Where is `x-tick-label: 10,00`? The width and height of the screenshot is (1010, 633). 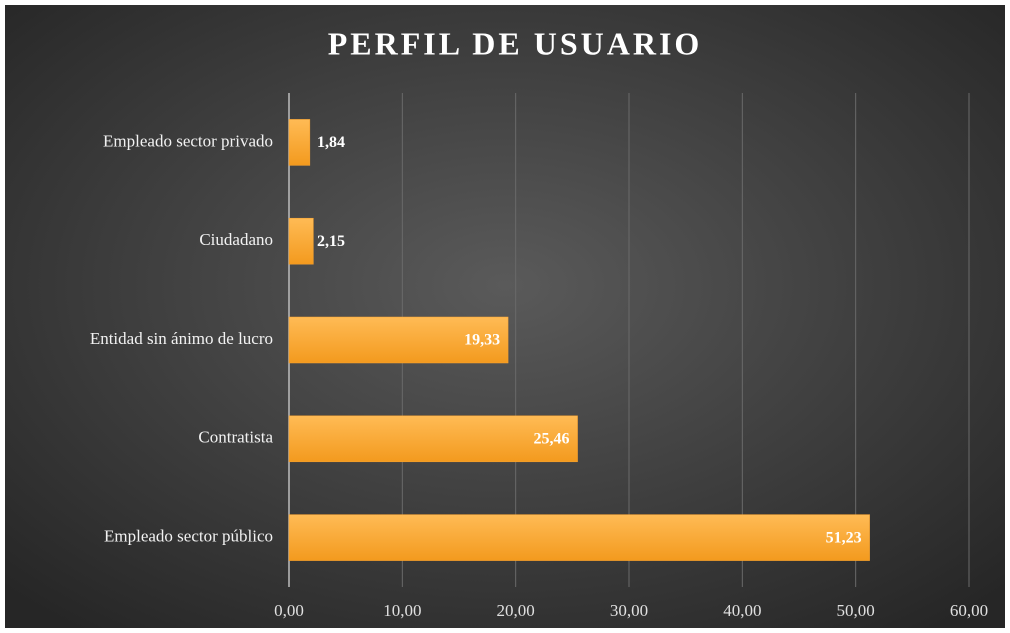
x-tick-label: 10,00 is located at coordinates (402, 610).